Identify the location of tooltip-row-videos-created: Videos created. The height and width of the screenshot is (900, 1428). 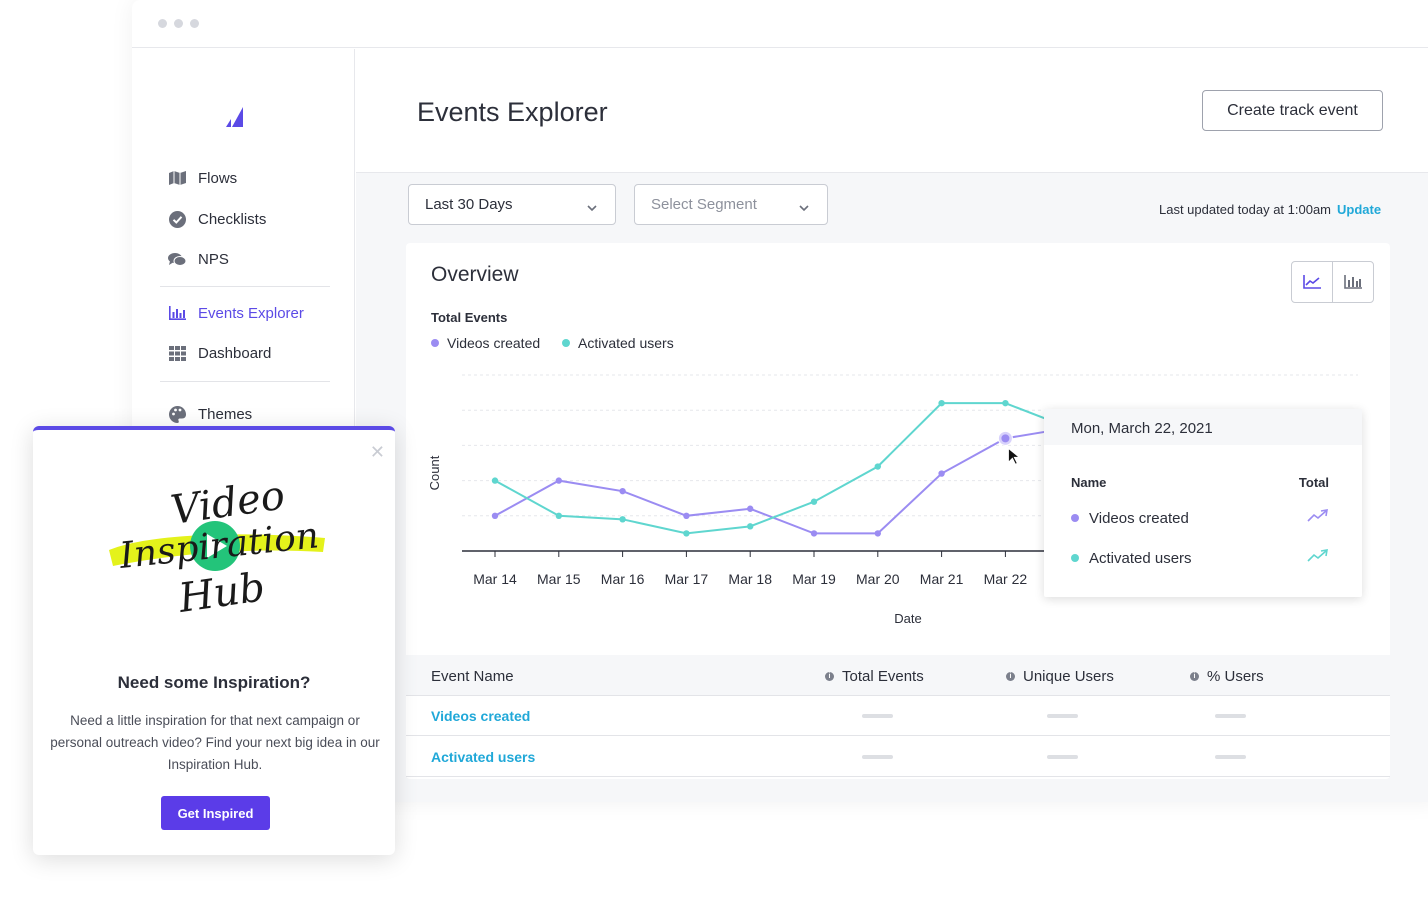
(1200, 518).